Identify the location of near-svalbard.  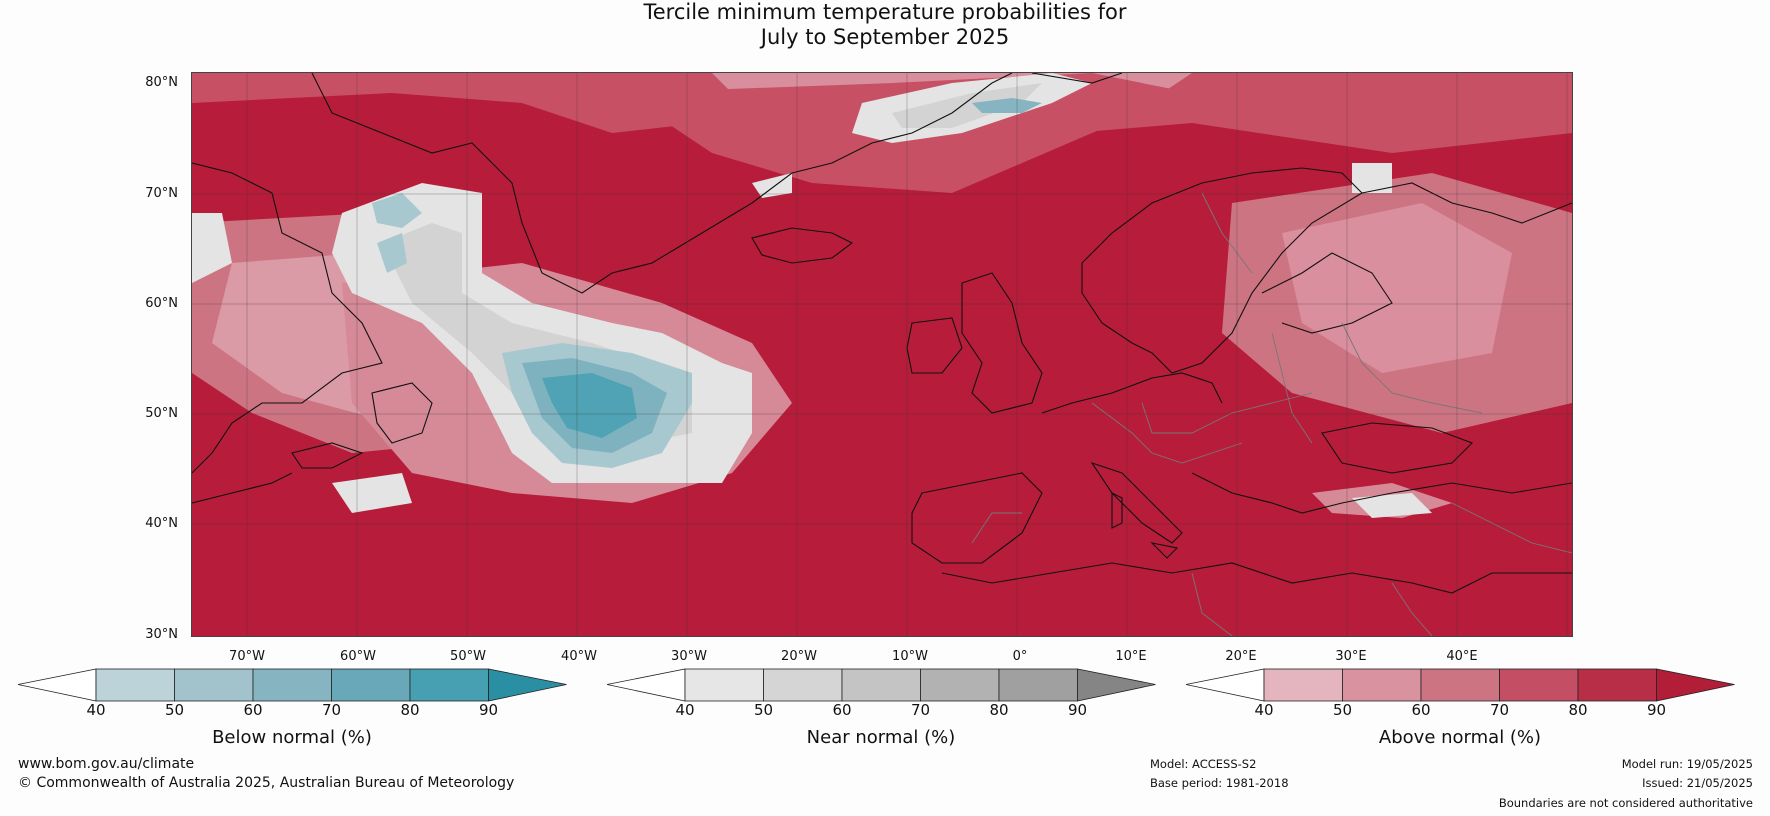
(1372, 178).